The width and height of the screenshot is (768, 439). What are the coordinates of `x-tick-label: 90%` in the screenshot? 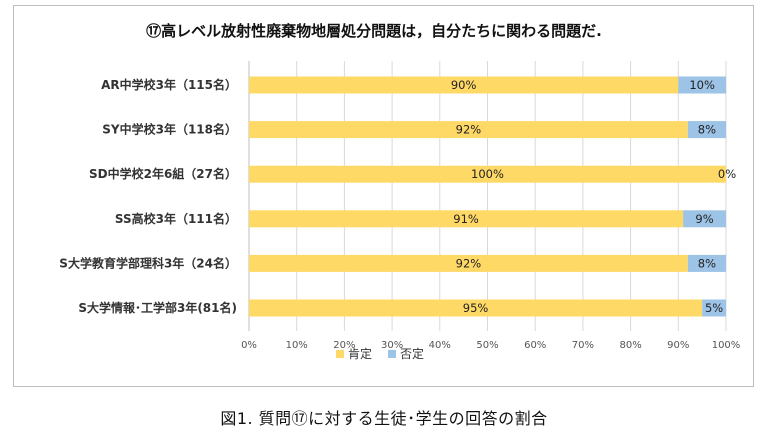 It's located at (678, 345).